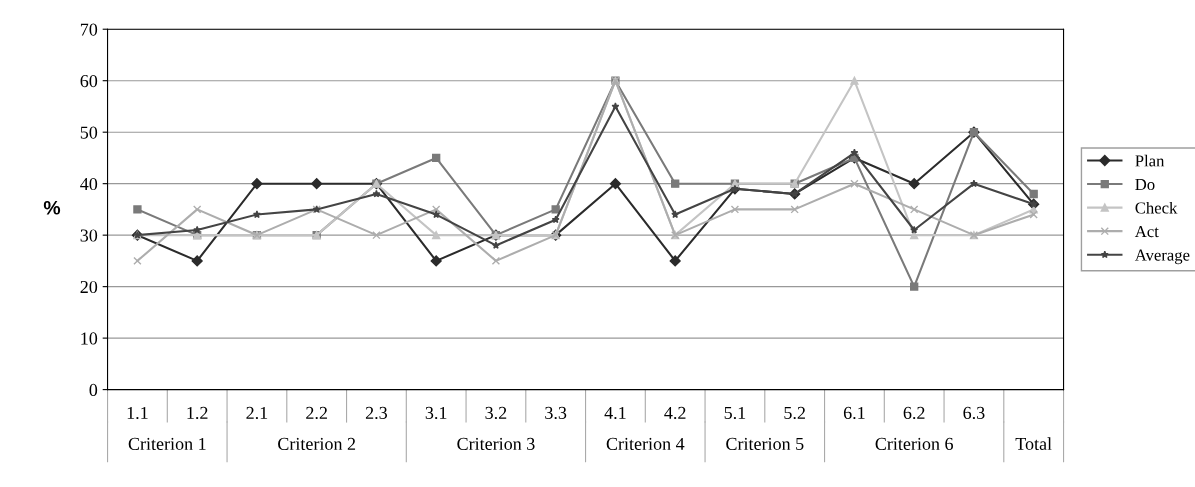 This screenshot has height=487, width=1195. Describe the element at coordinates (89, 338) in the screenshot. I see `y-tick-label: 10` at that location.